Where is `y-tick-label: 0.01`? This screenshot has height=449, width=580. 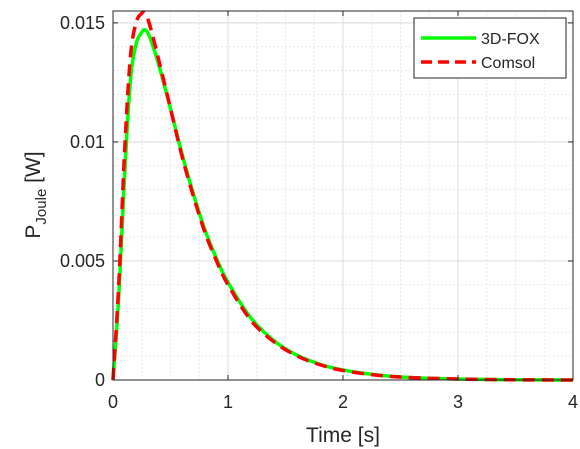
y-tick-label: 0.01 is located at coordinates (87, 142).